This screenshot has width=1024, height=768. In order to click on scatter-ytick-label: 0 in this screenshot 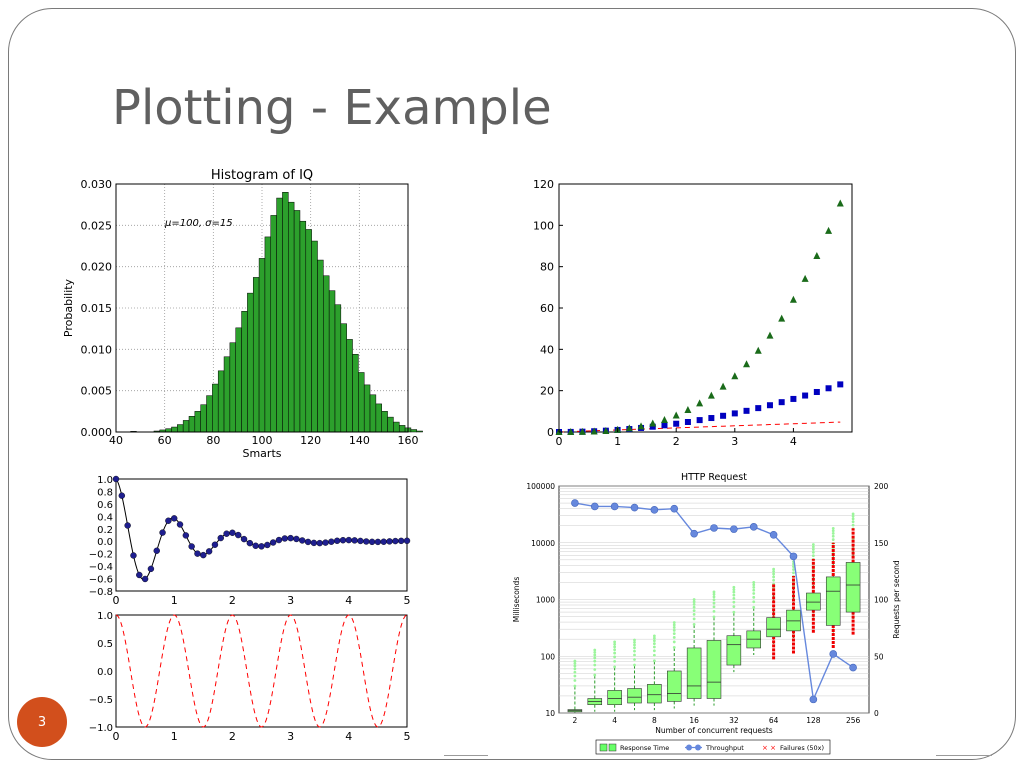, I will do `click(550, 432)`.